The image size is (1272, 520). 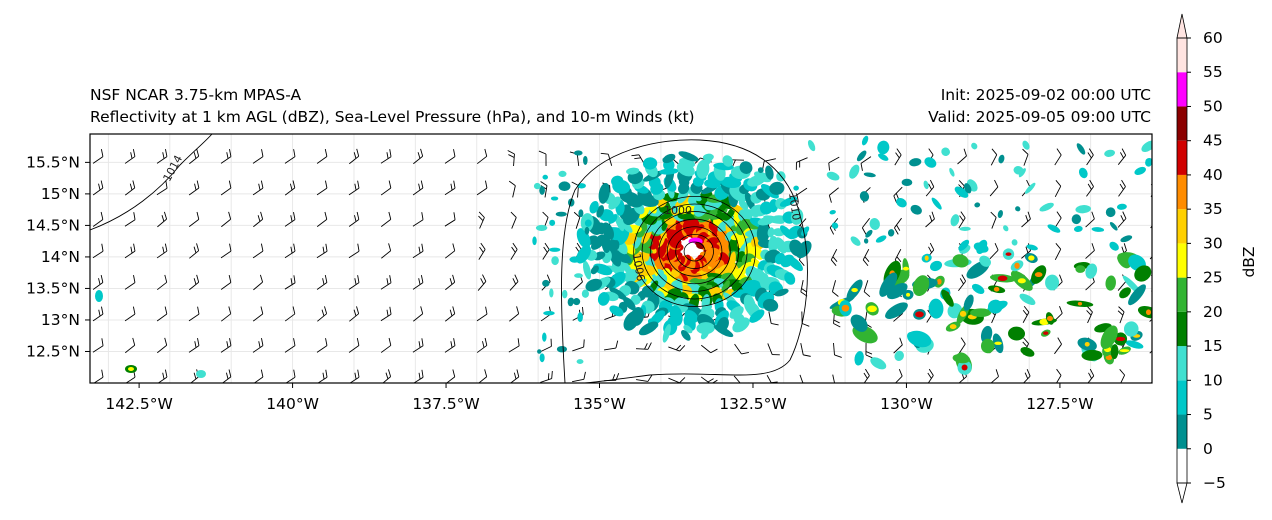 What do you see at coordinates (794, 207) in the screenshot?
I see `isobar-label: 1010` at bounding box center [794, 207].